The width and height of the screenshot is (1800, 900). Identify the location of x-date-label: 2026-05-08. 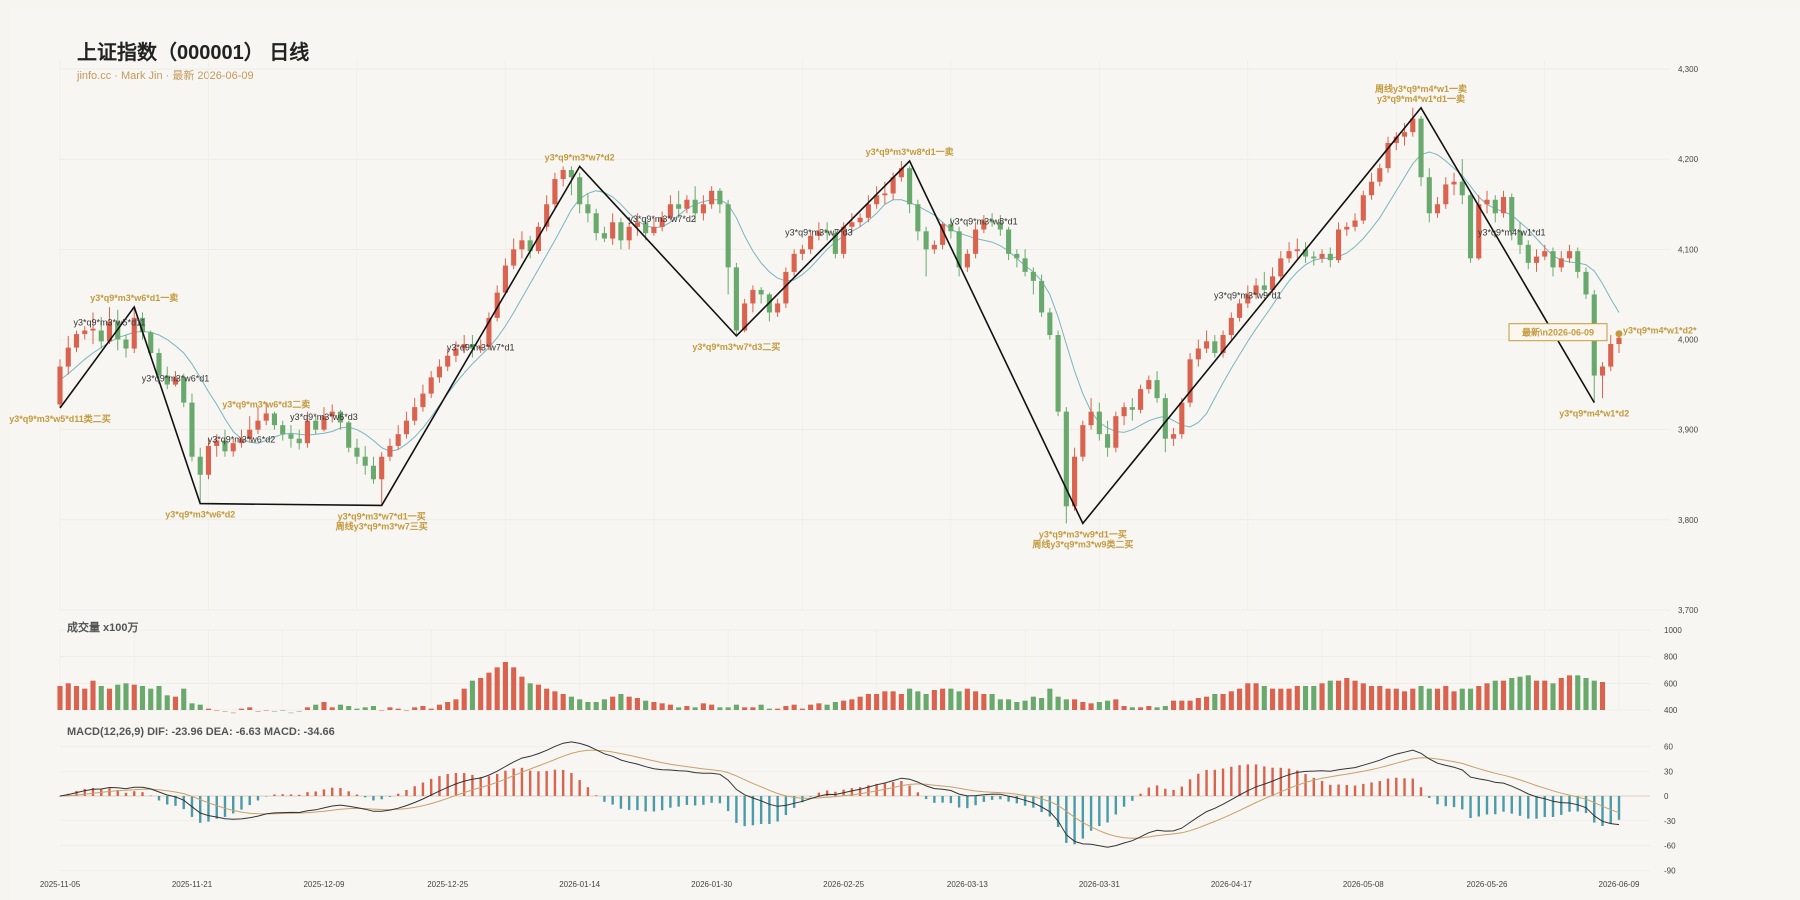
(1363, 884).